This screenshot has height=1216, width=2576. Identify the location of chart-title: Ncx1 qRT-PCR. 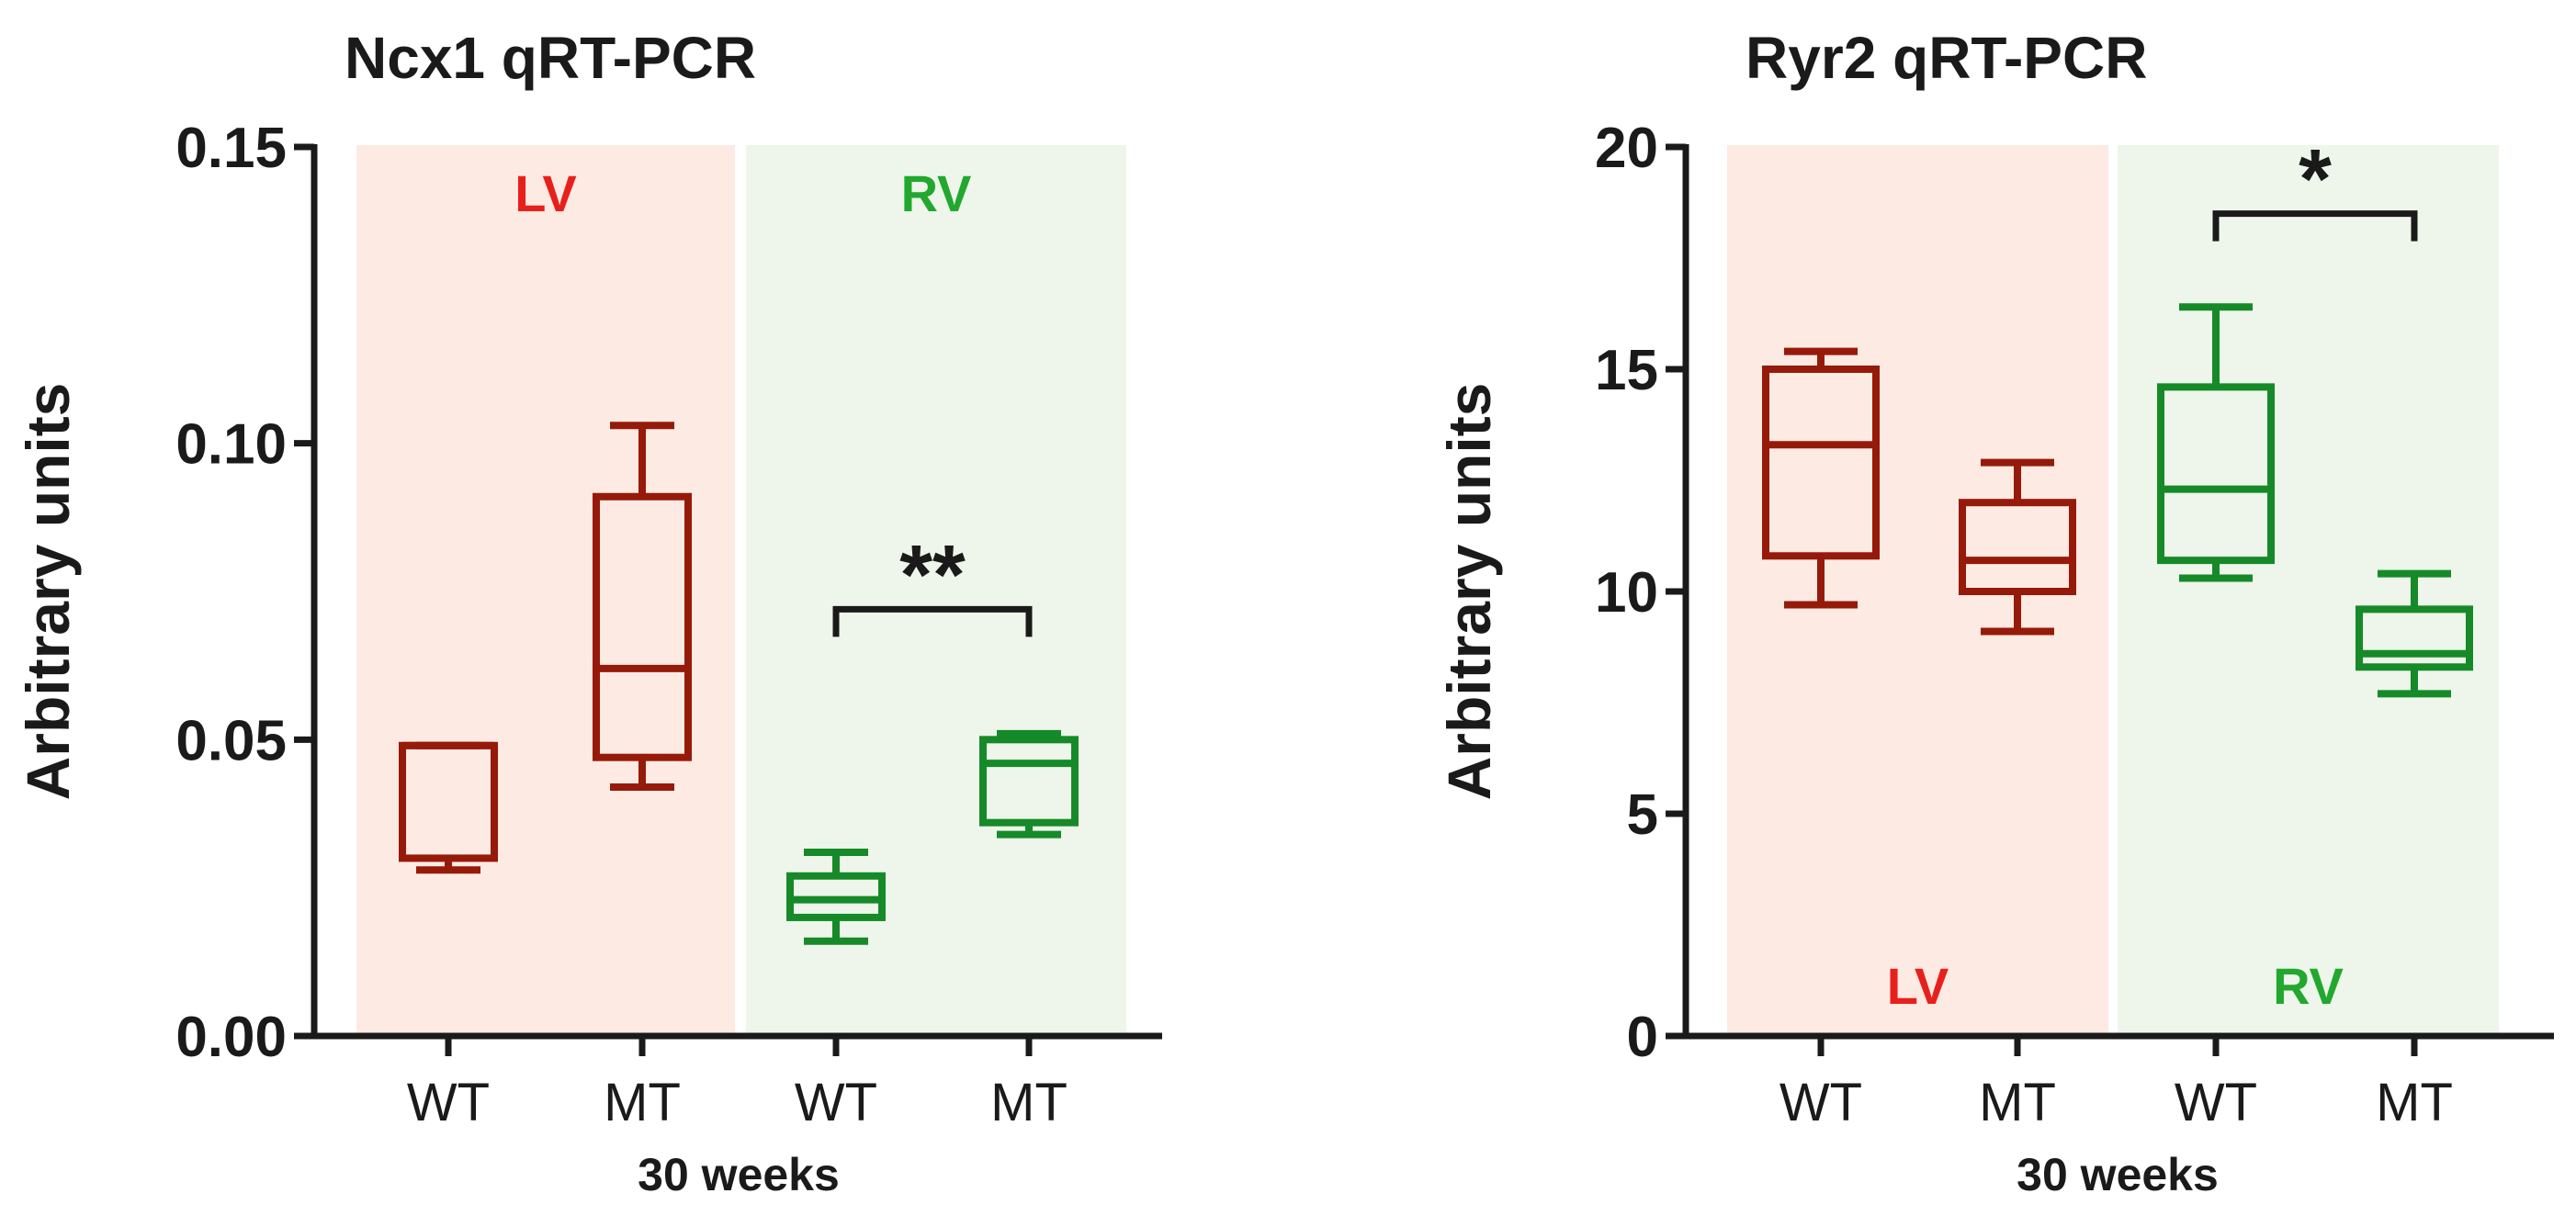
(550, 58).